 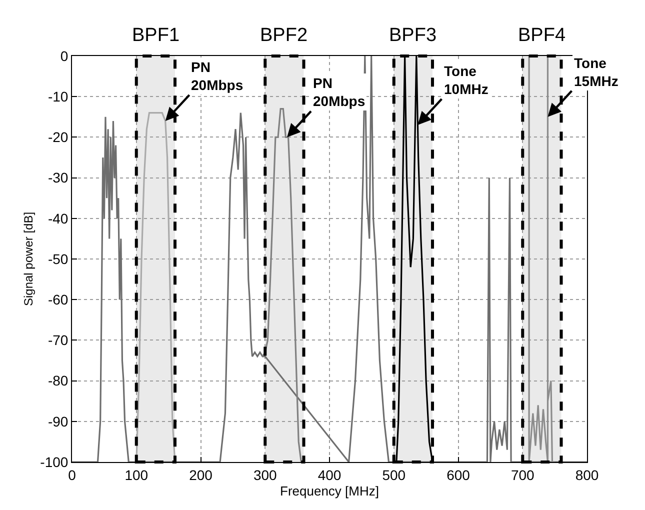 What do you see at coordinates (58, 300) in the screenshot?
I see `y-tick-label: -60` at bounding box center [58, 300].